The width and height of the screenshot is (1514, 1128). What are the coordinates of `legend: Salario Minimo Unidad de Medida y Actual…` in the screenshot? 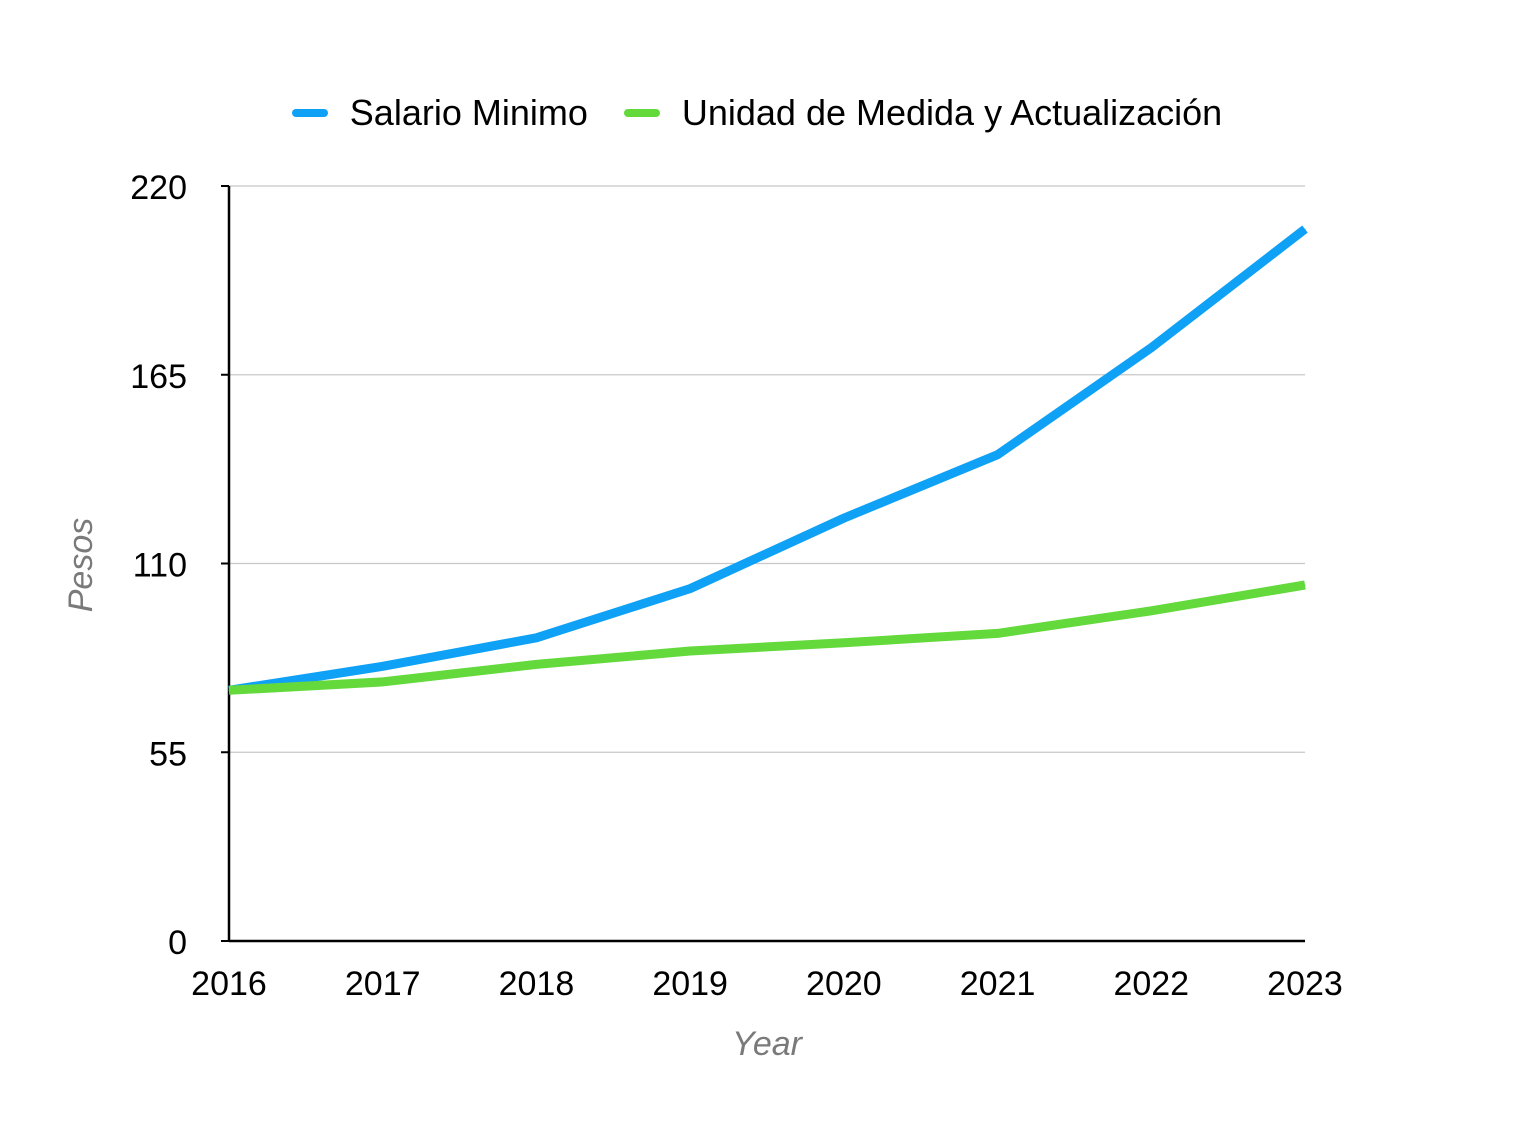 It's located at (757, 113).